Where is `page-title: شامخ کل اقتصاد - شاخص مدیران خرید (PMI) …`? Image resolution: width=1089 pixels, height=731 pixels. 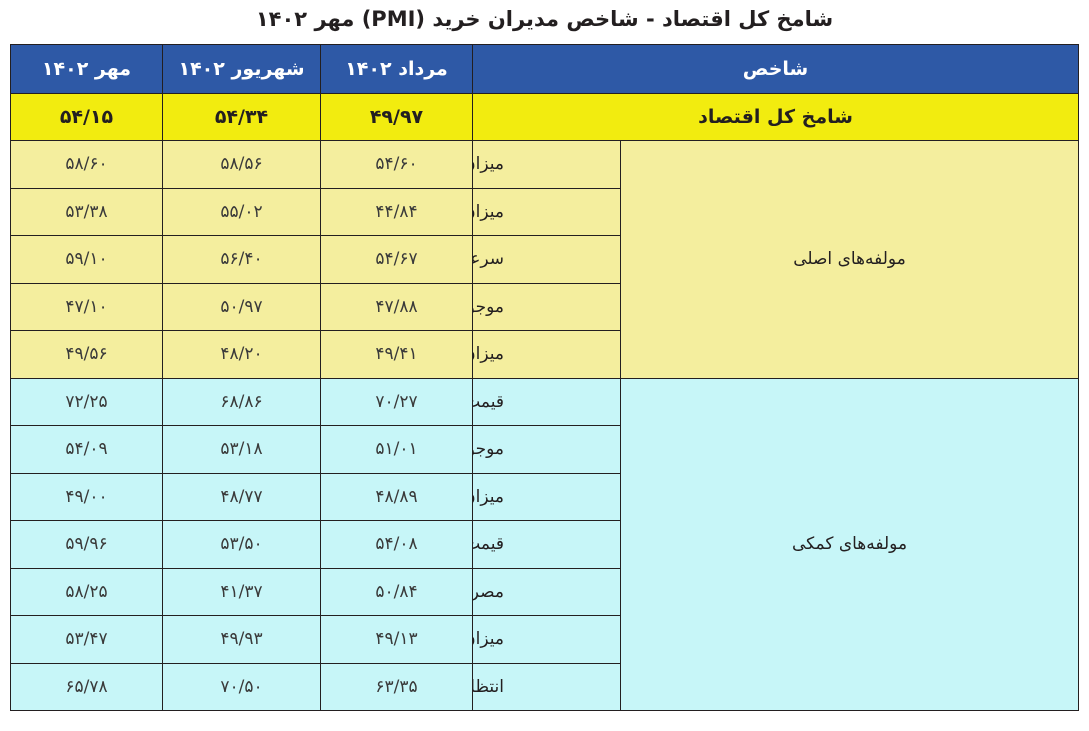
page-title: شامخ کل اقتصاد - شاخص مدیران خرید (PMI) … is located at coordinates (544, 19).